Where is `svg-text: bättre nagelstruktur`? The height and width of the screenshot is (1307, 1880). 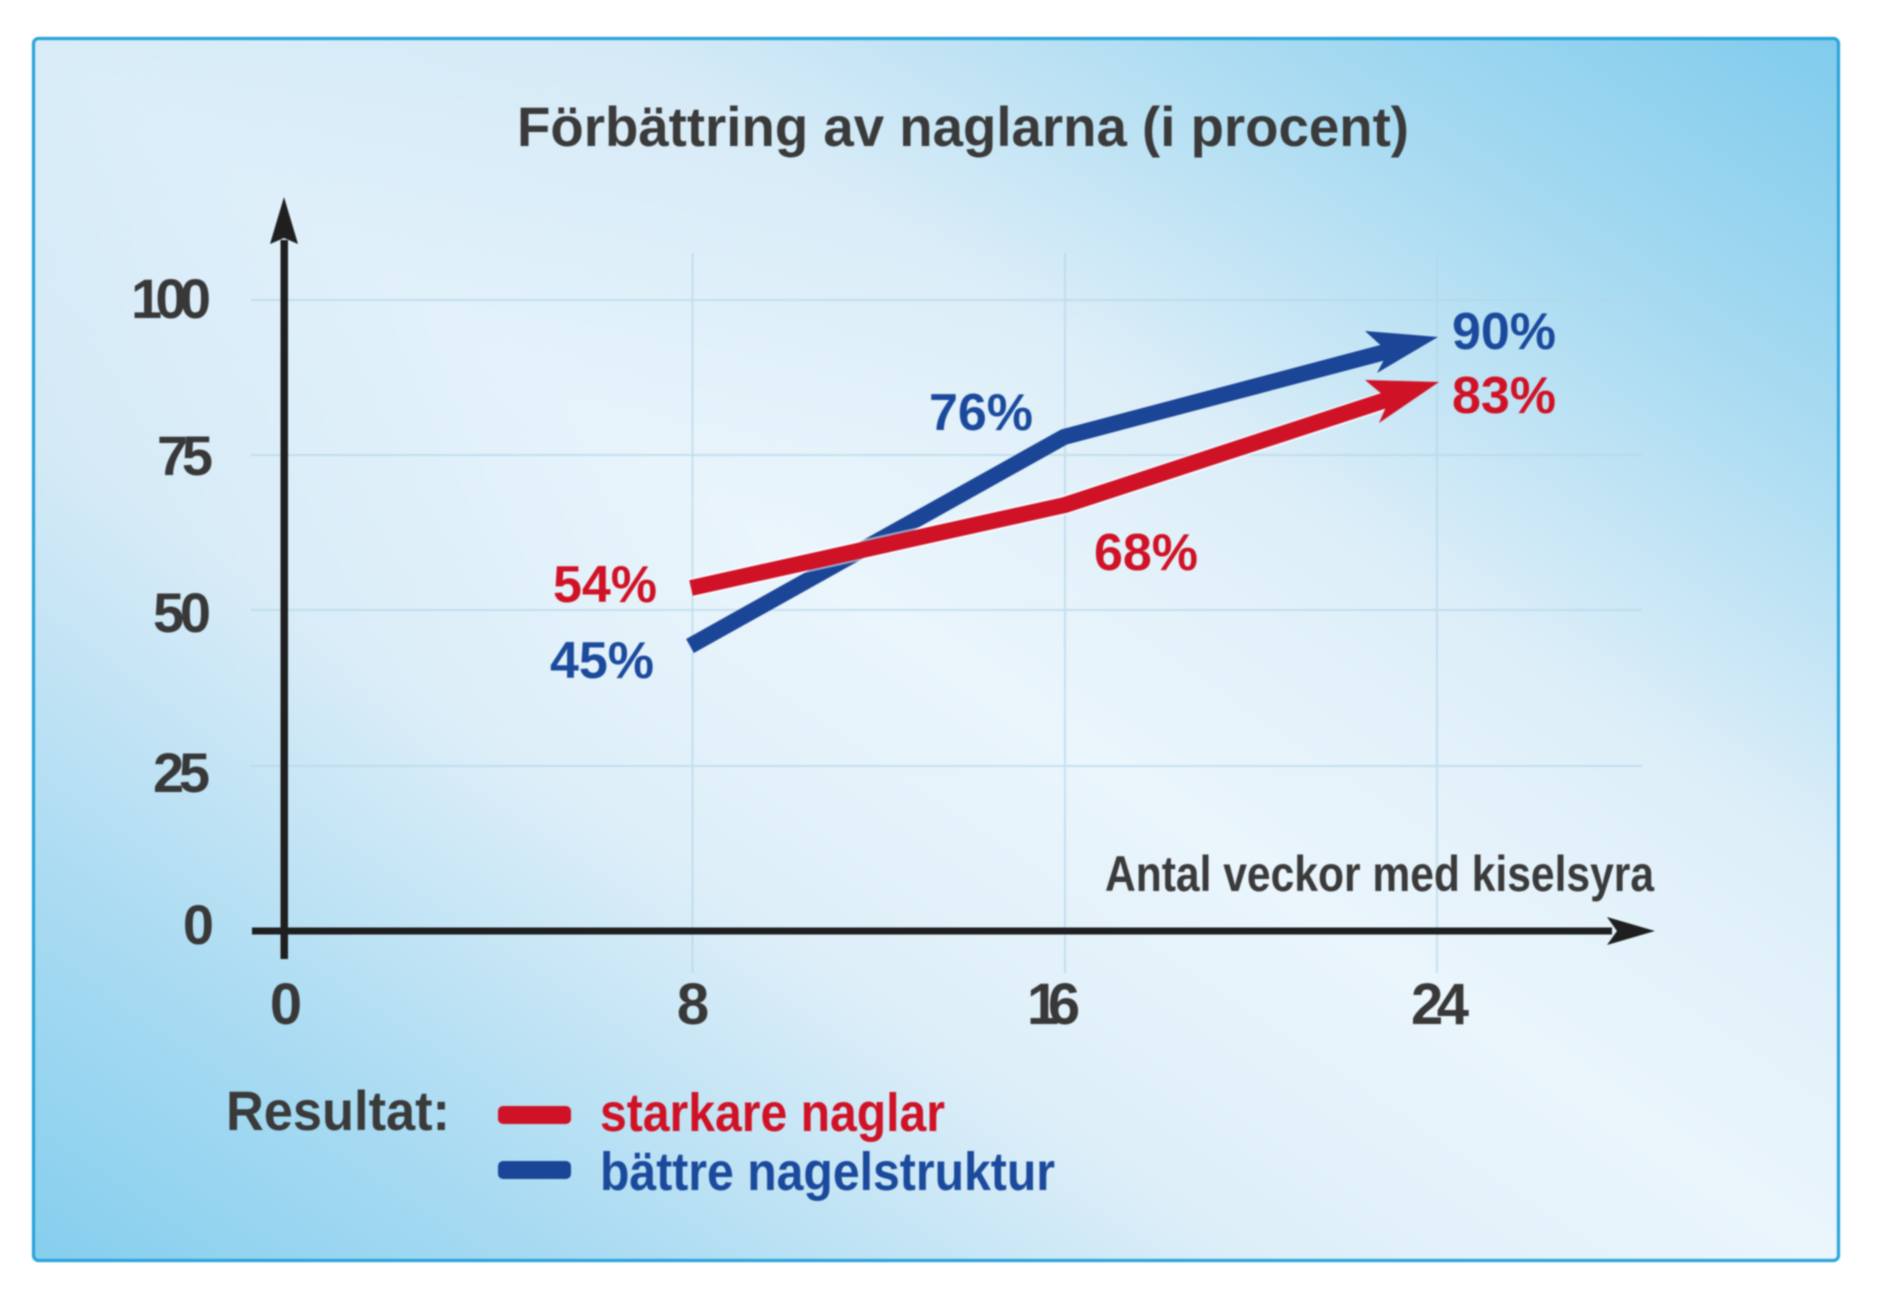 svg-text: bättre nagelstruktur is located at coordinates (827, 1172).